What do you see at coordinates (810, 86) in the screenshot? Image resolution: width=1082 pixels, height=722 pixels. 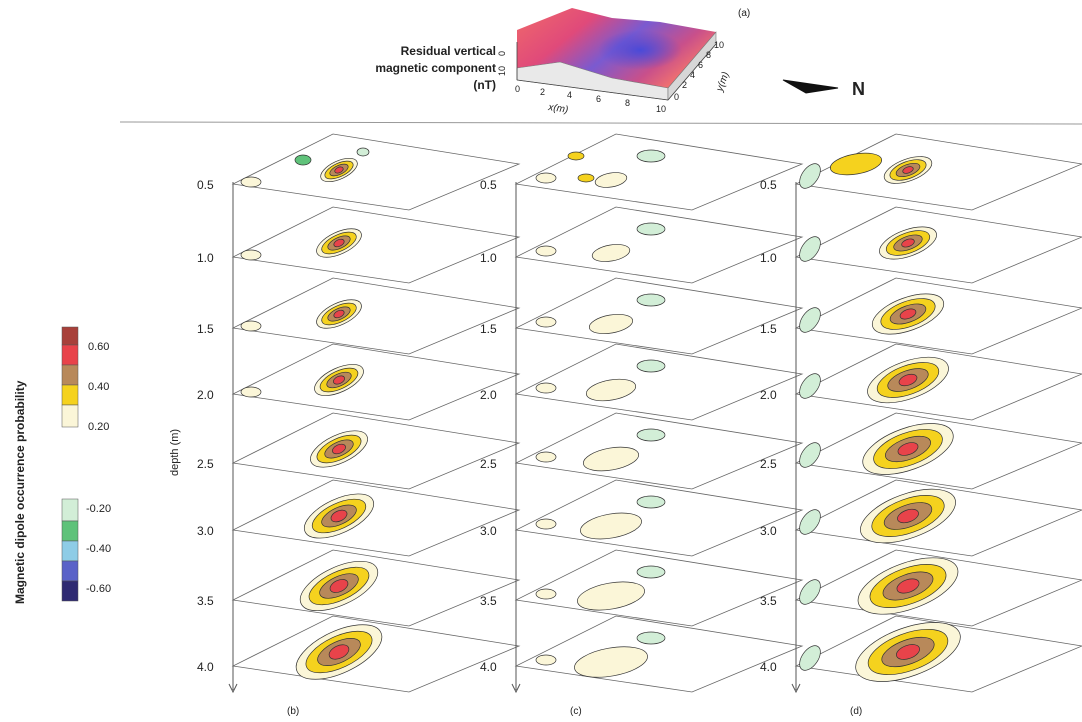 I see `north-arrow-icon` at bounding box center [810, 86].